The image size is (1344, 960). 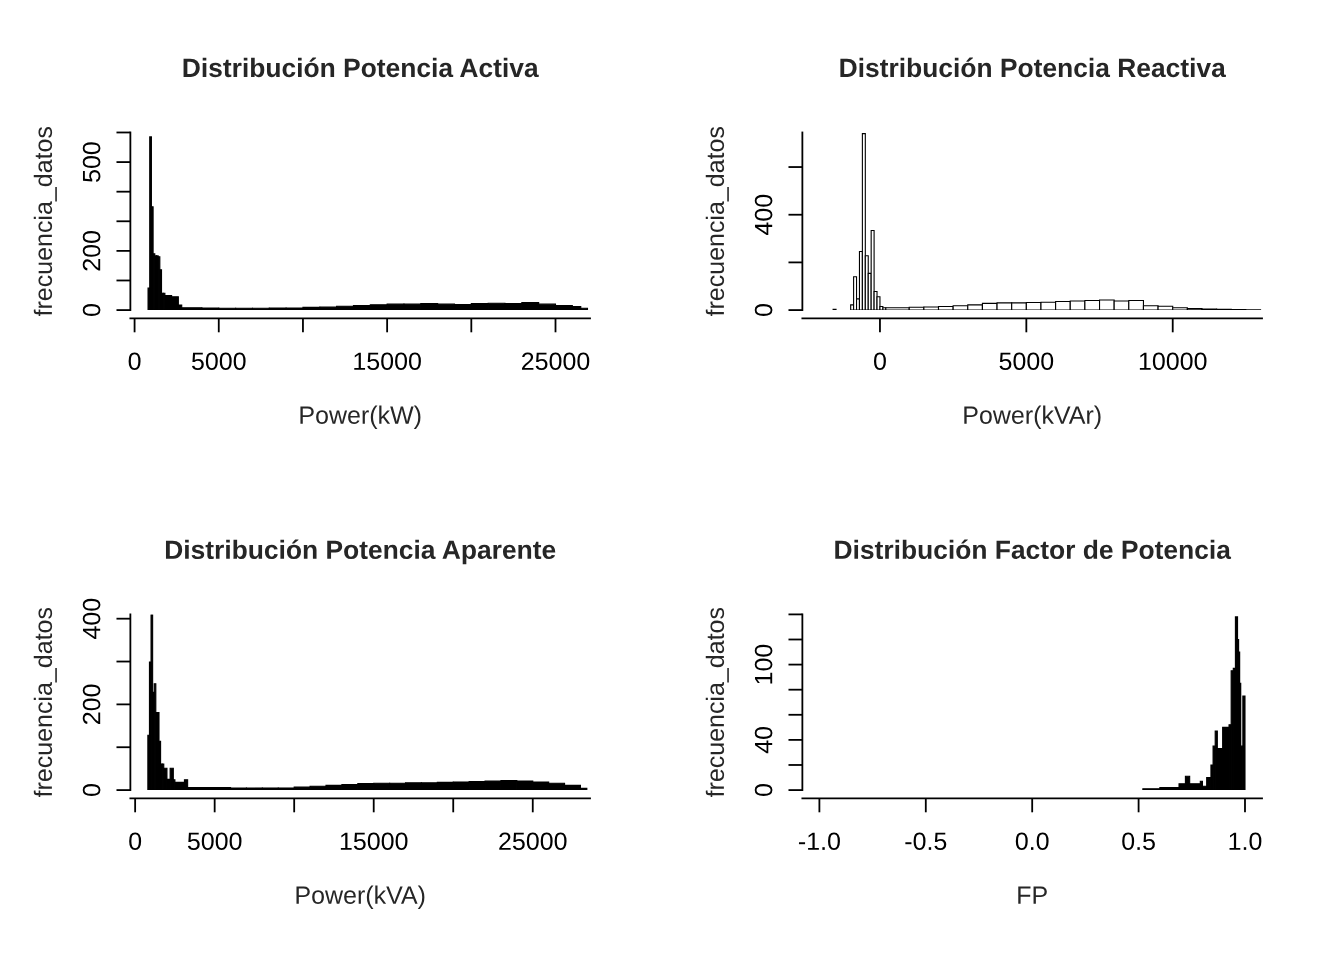 I want to click on chart-title: Distribución Potencia Activa, so click(x=361, y=67).